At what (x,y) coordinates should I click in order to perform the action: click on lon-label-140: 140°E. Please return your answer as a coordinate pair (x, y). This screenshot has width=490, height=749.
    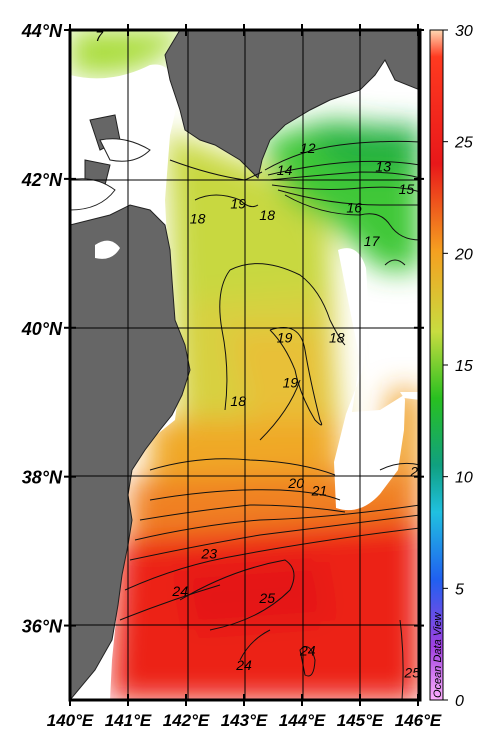
    Looking at the image, I should click on (70, 720).